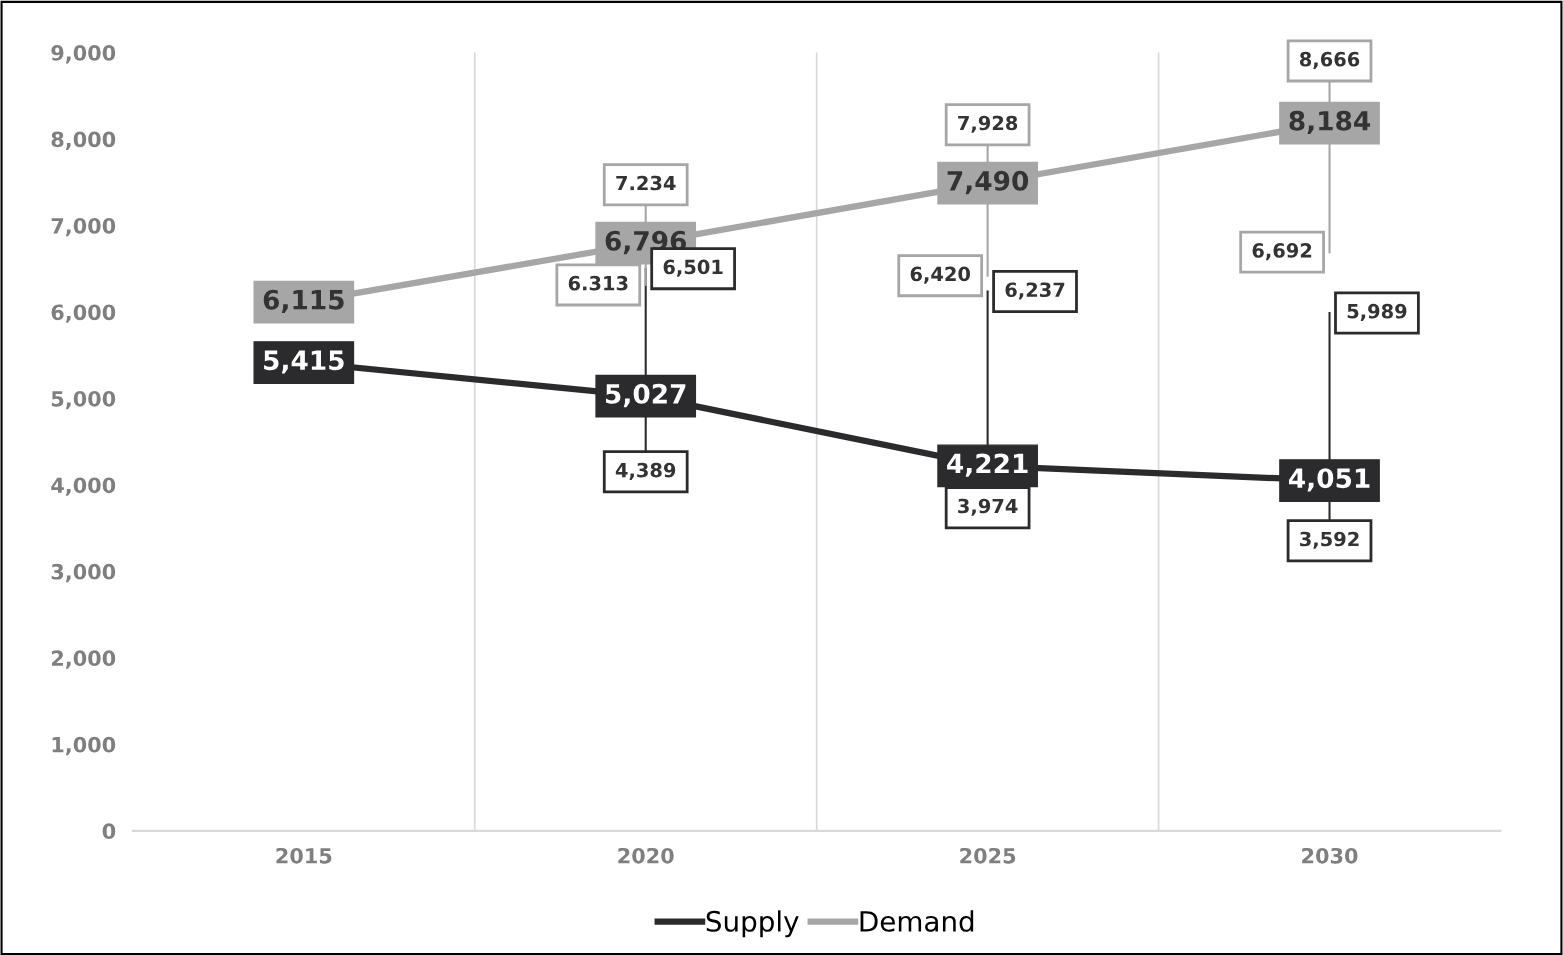  What do you see at coordinates (917, 921) in the screenshot?
I see `legend-label: Demand` at bounding box center [917, 921].